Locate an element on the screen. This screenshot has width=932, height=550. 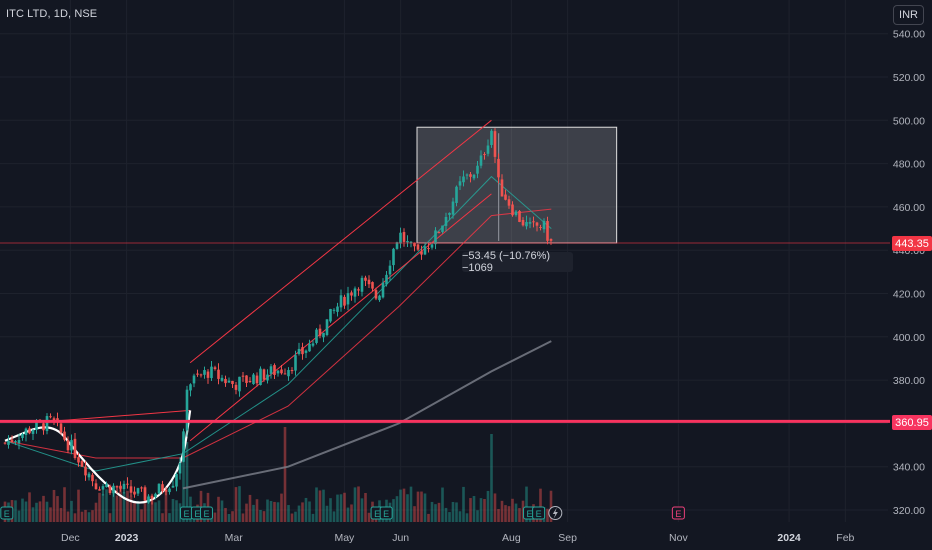
price-tick-label: 460.00 is located at coordinates (909, 208).